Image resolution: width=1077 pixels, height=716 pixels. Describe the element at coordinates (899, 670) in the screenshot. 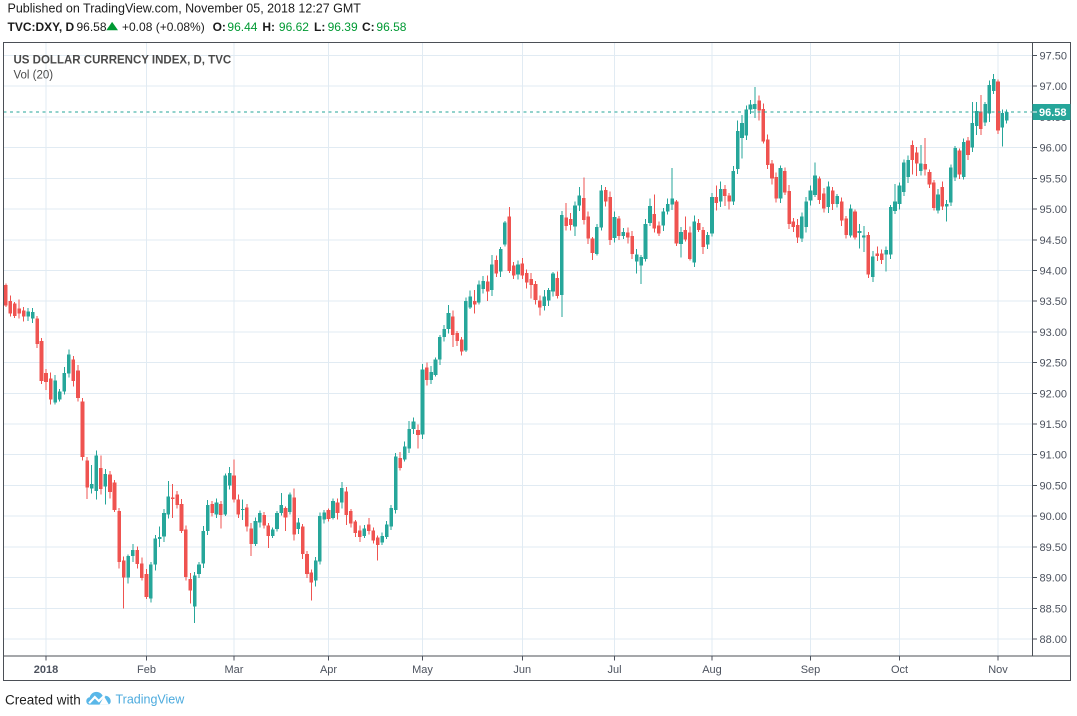

I see `svg-text: Oct` at that location.